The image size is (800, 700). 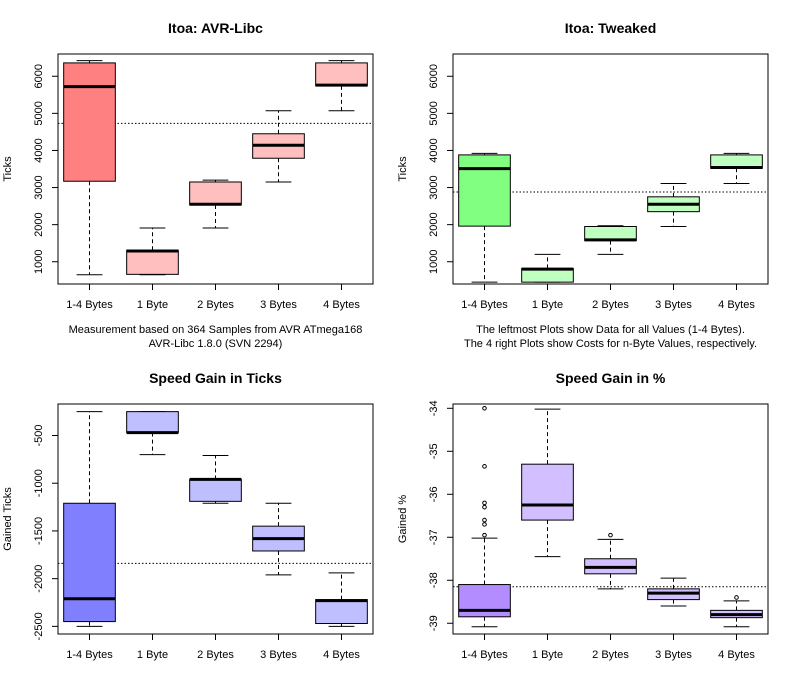 I want to click on y-tick-label: -1500, so click(x=39, y=531).